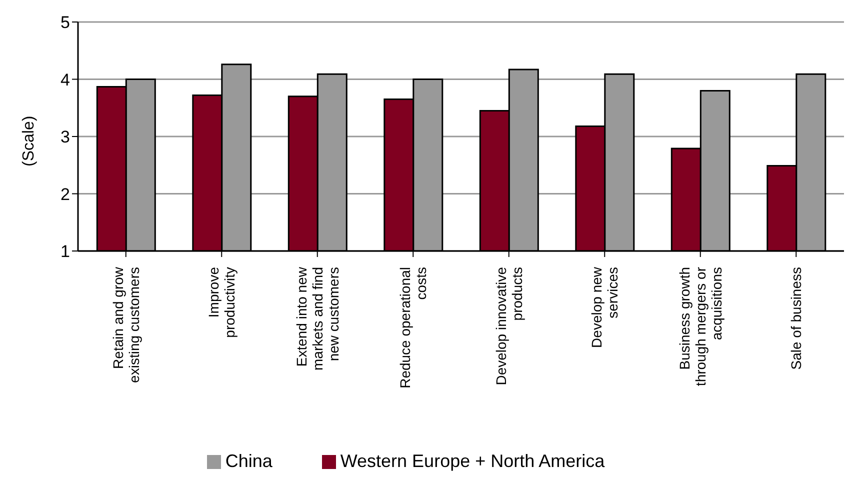  I want to click on x-tick-label: Improve productivity, so click(222, 302).